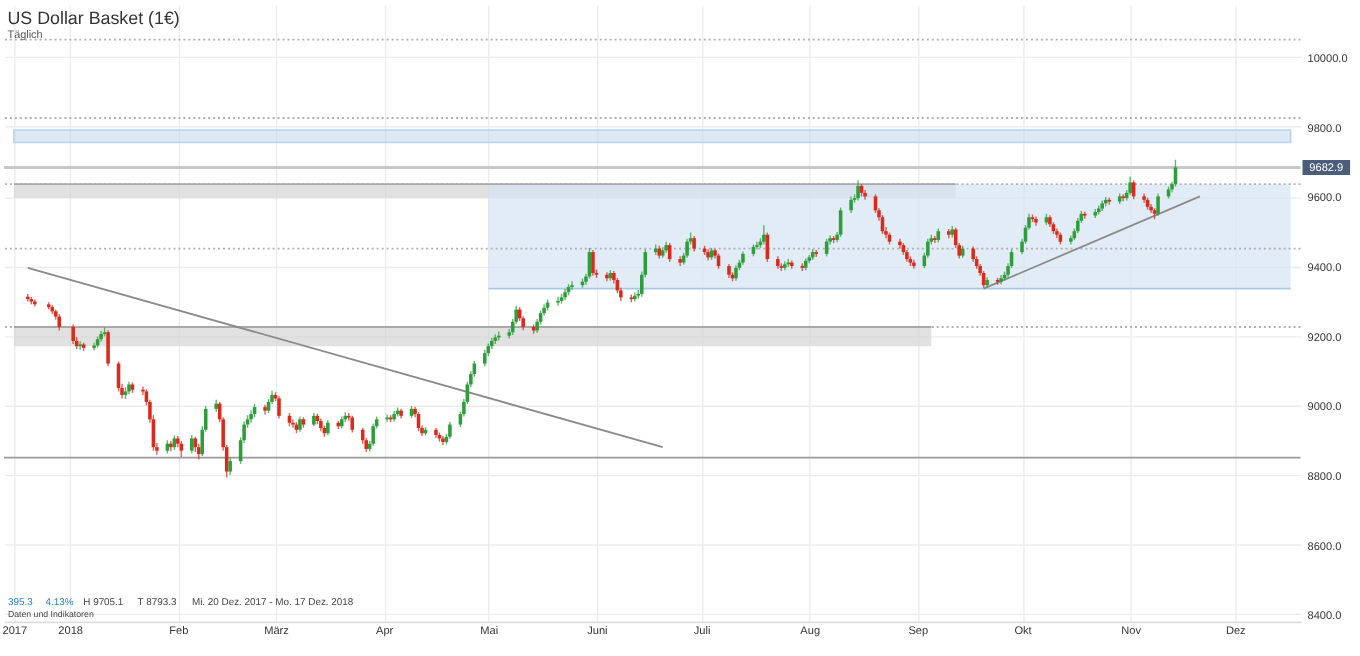  What do you see at coordinates (93, 17) in the screenshot?
I see `chart-title: US Dollar Basket (1€)` at bounding box center [93, 17].